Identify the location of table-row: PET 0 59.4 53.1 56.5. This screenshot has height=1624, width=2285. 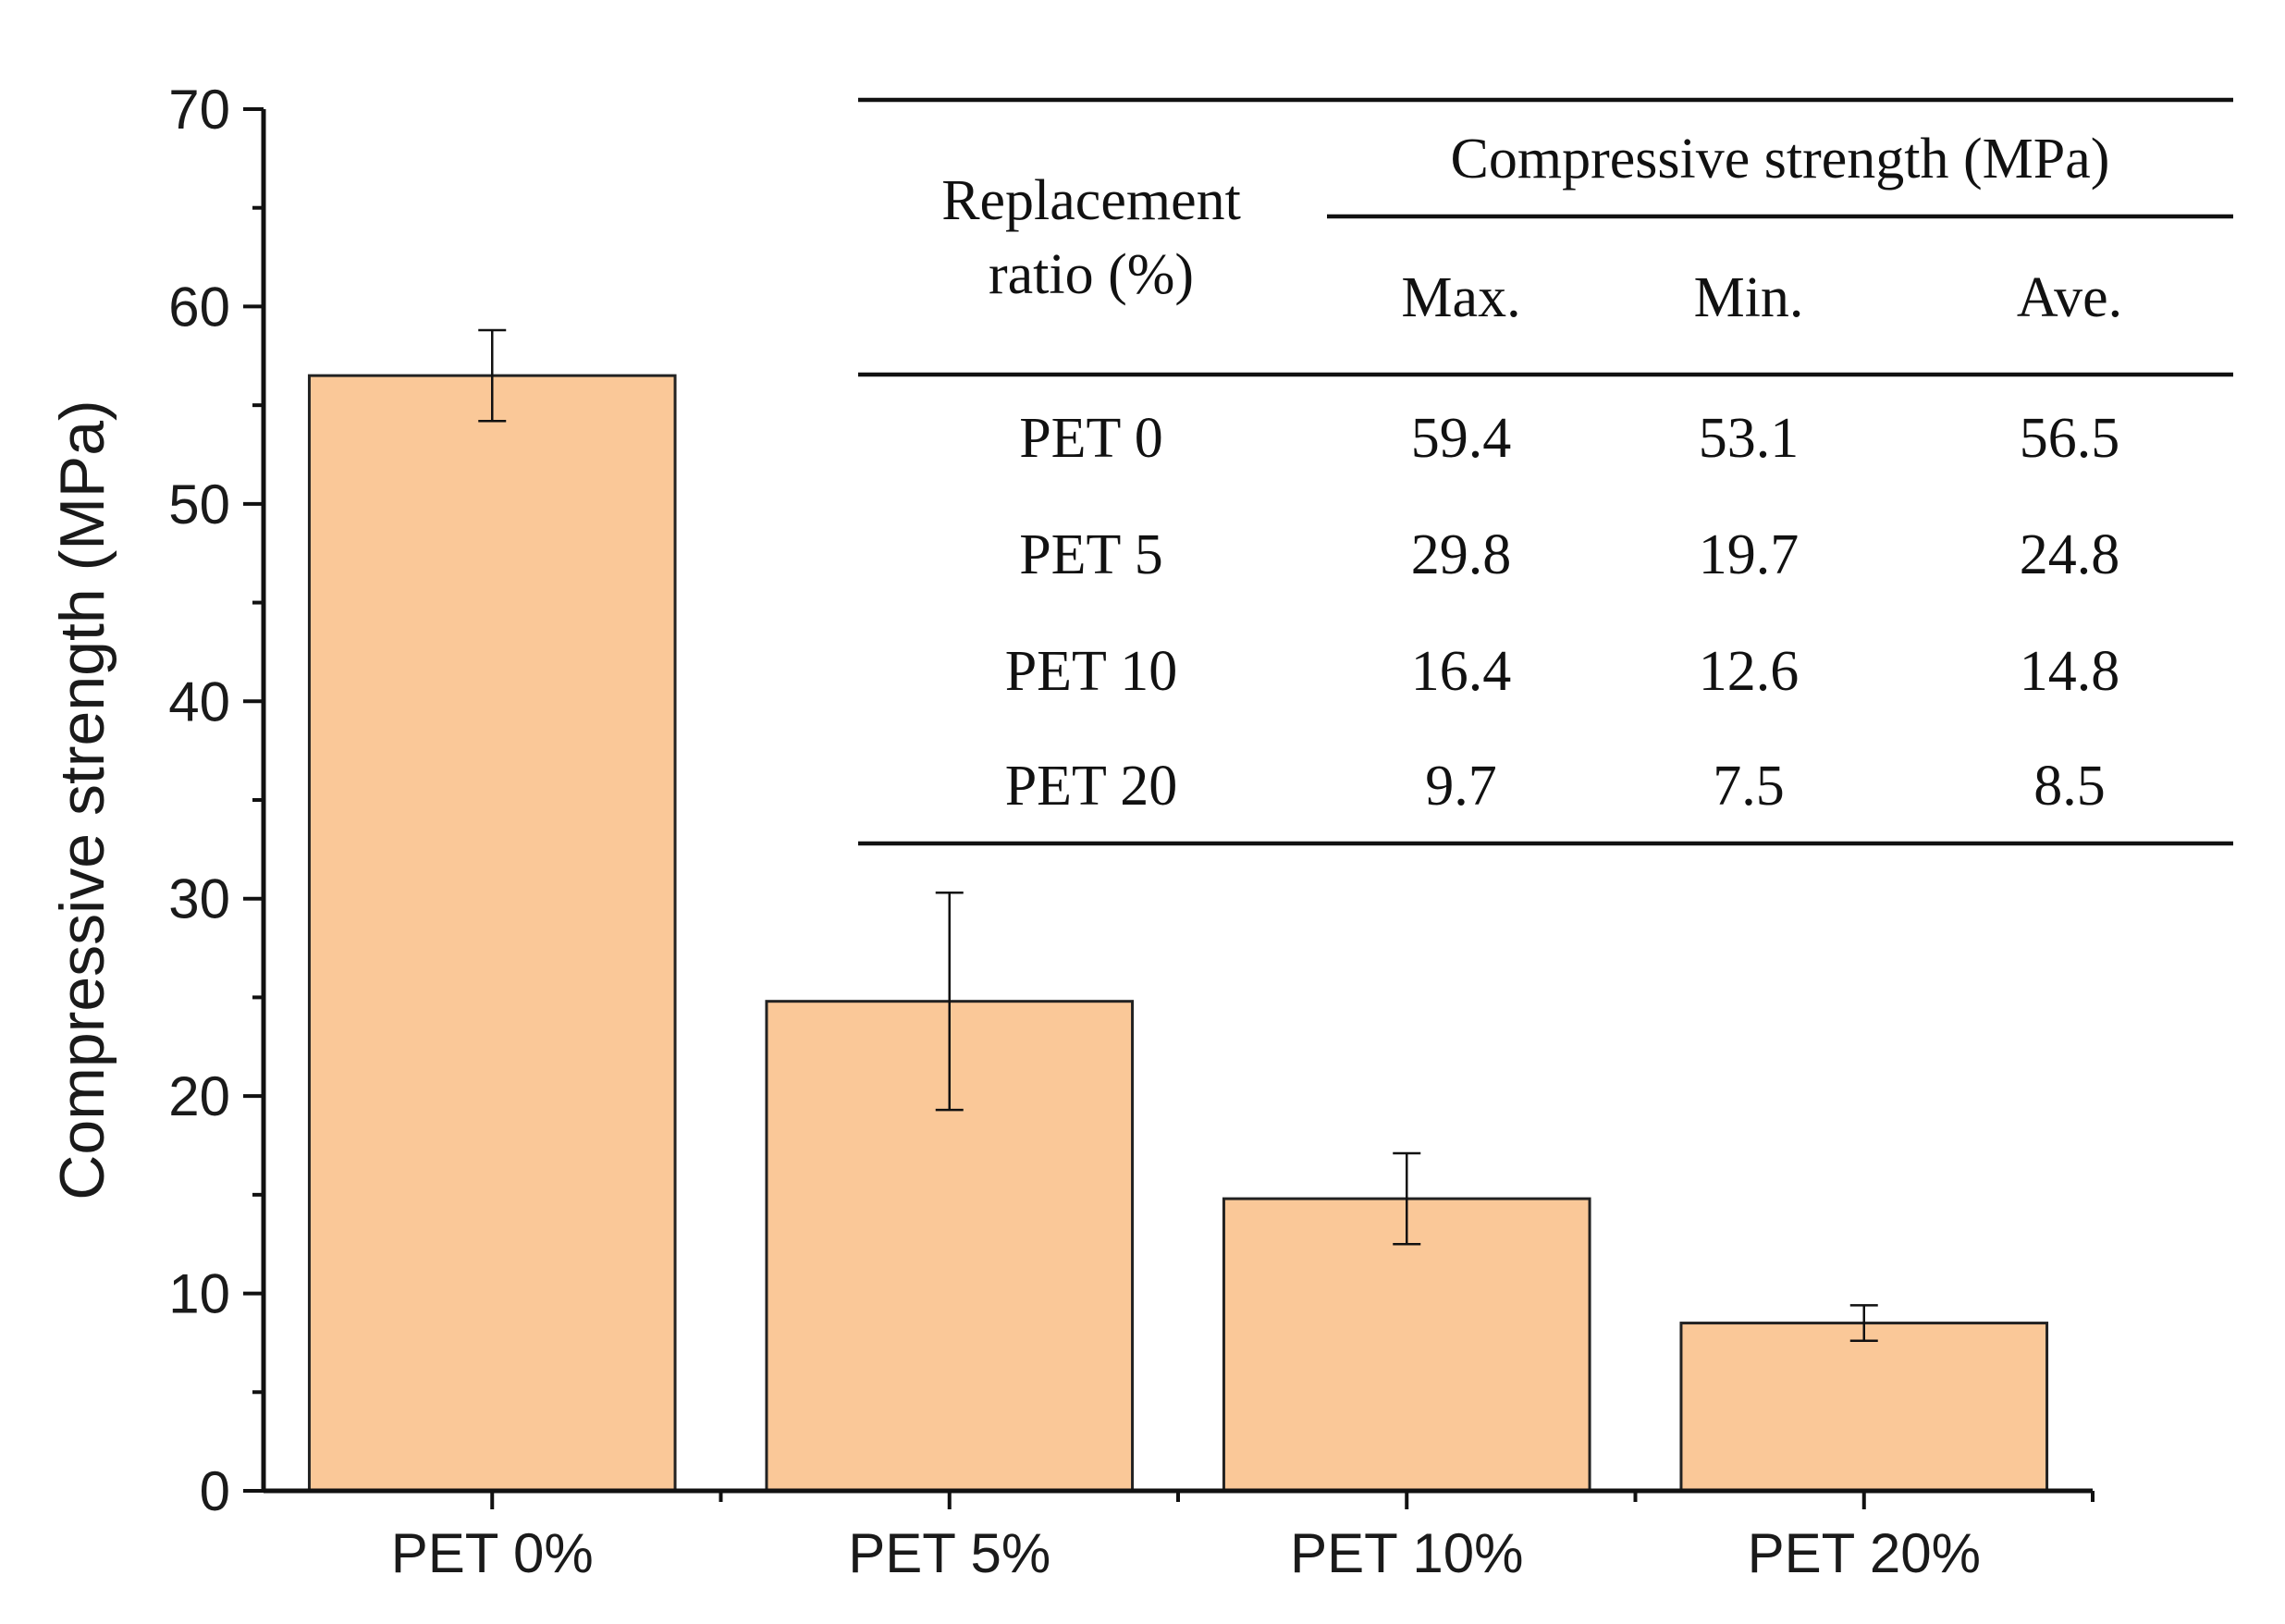
(1569, 438).